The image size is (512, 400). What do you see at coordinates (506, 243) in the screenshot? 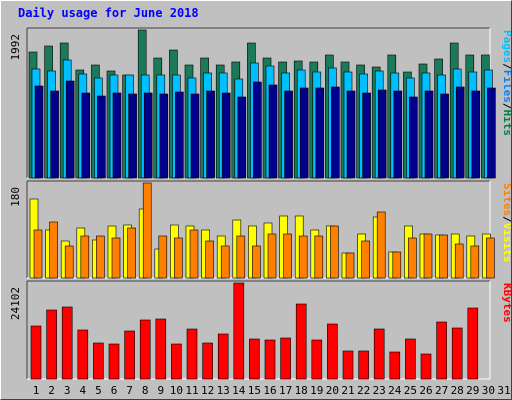
I see `visits-legend-label: Visits` at bounding box center [506, 243].